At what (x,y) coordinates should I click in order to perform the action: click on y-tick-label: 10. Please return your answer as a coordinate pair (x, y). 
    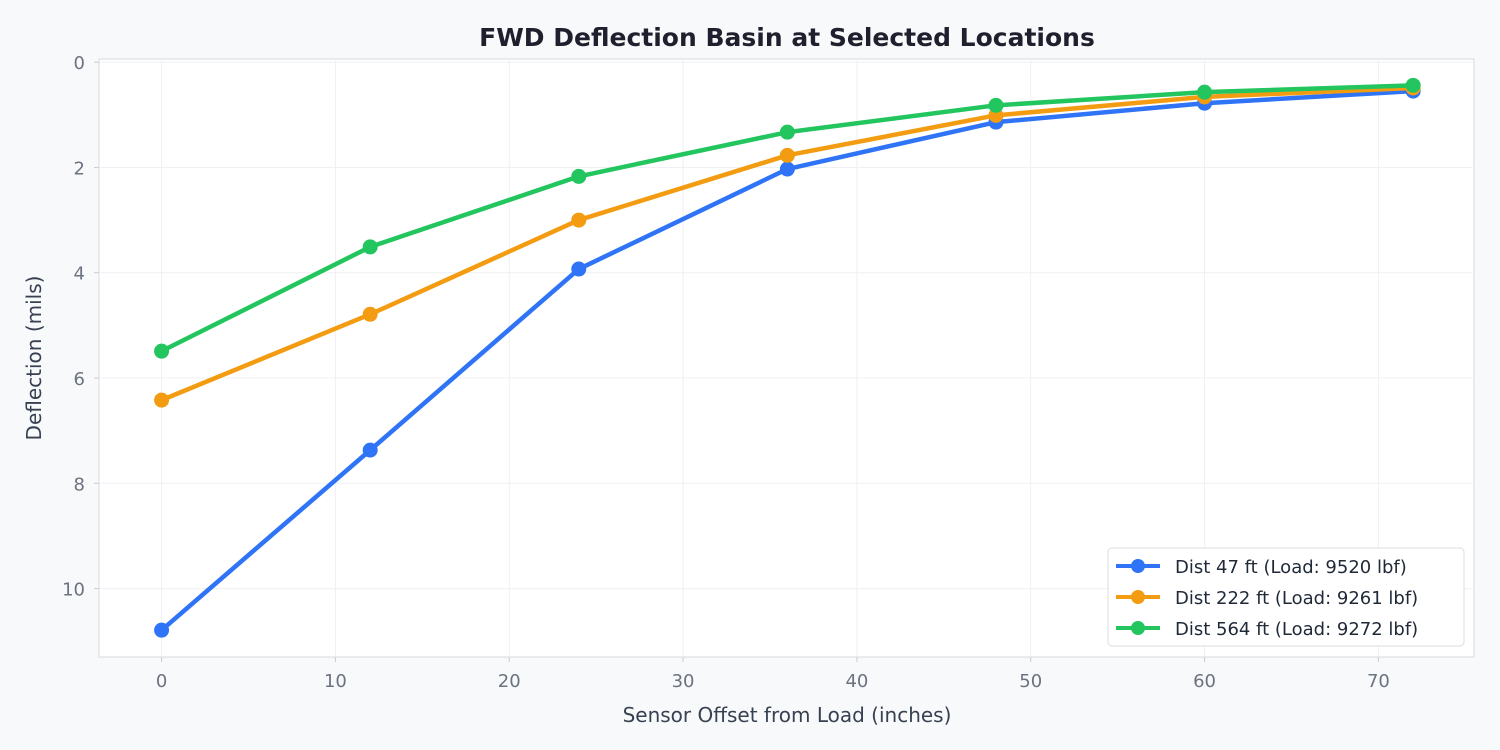
    Looking at the image, I should click on (73, 590).